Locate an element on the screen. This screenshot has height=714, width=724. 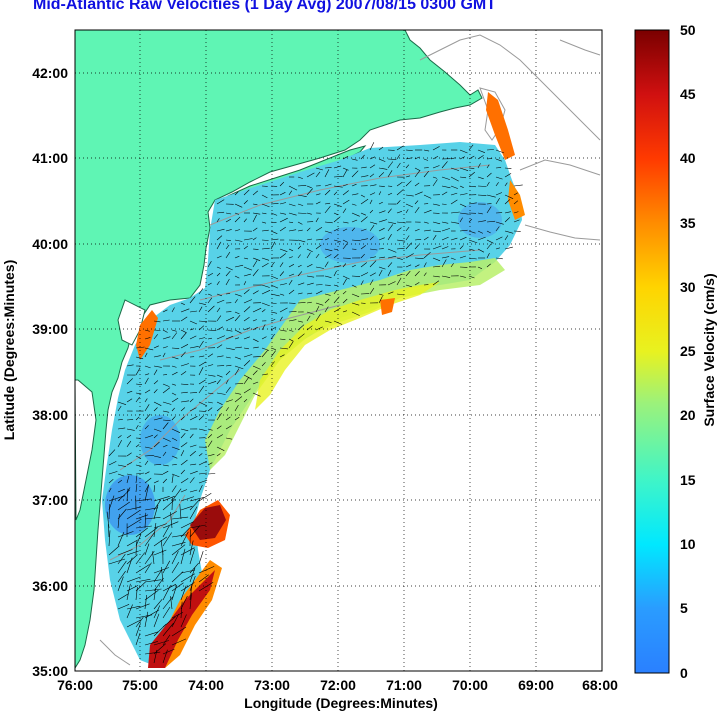
yellow-band is located at coordinates (347, 346).